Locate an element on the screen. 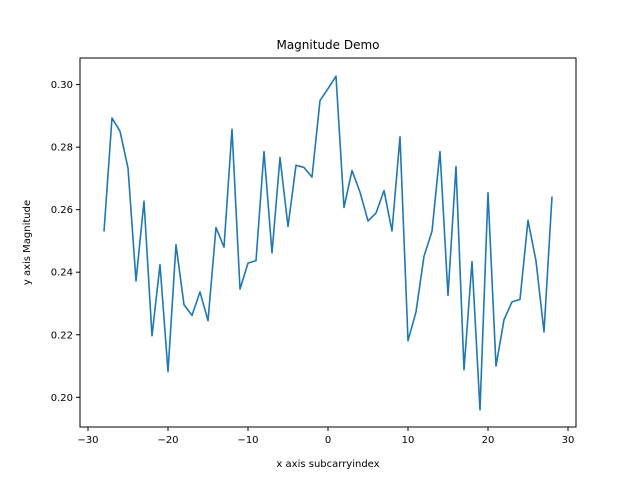 The width and height of the screenshot is (640, 480). y-tick-label: 0.30 is located at coordinates (62, 85).